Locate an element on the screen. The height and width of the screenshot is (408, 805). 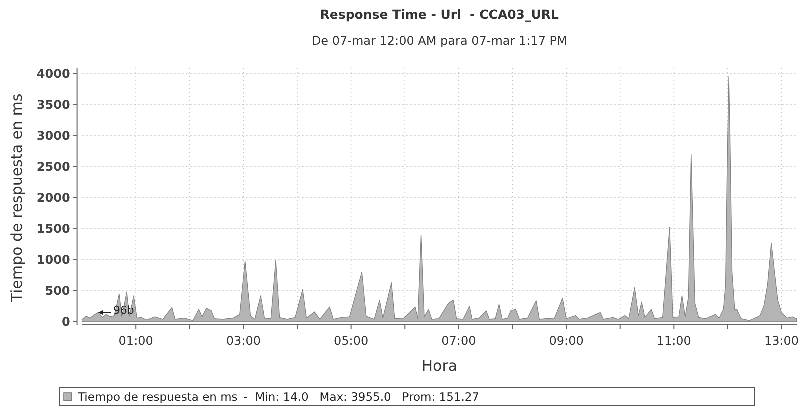
y-axis-title: Tiempo de respuesta en ms is located at coordinates (17, 199).